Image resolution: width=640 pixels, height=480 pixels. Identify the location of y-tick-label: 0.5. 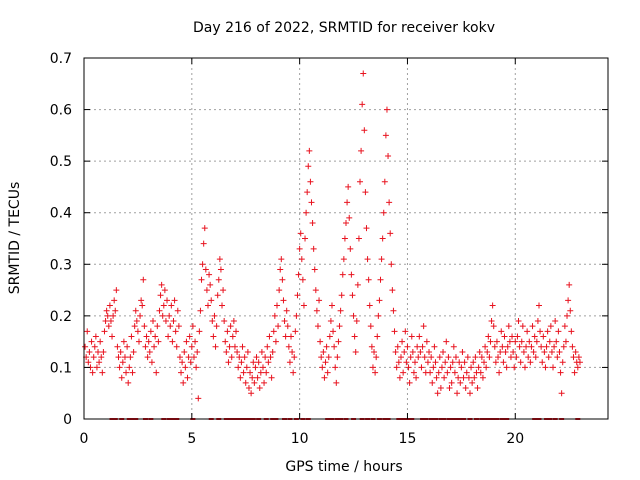
(61, 162).